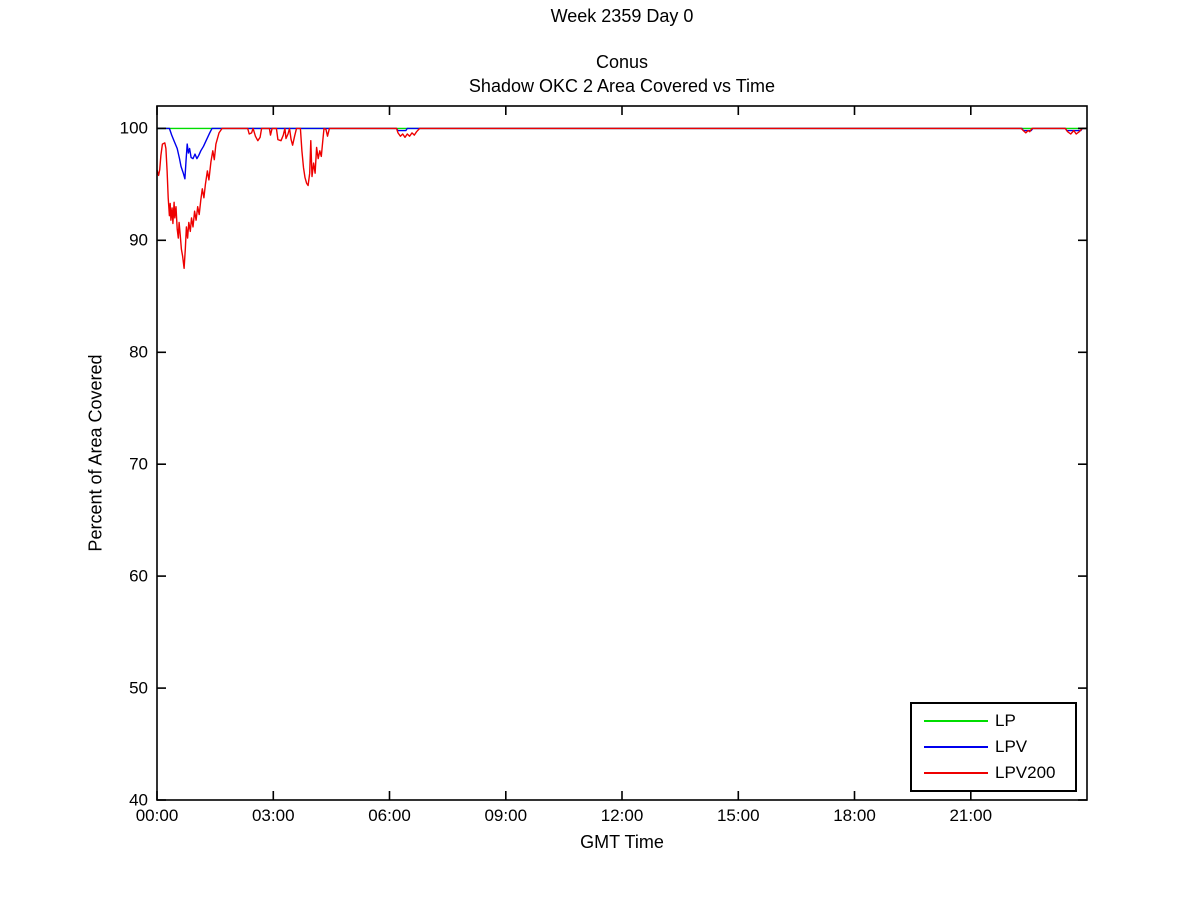 This screenshot has height=900, width=1200. What do you see at coordinates (389, 815) in the screenshot?
I see `x-tick-label: 06:00` at bounding box center [389, 815].